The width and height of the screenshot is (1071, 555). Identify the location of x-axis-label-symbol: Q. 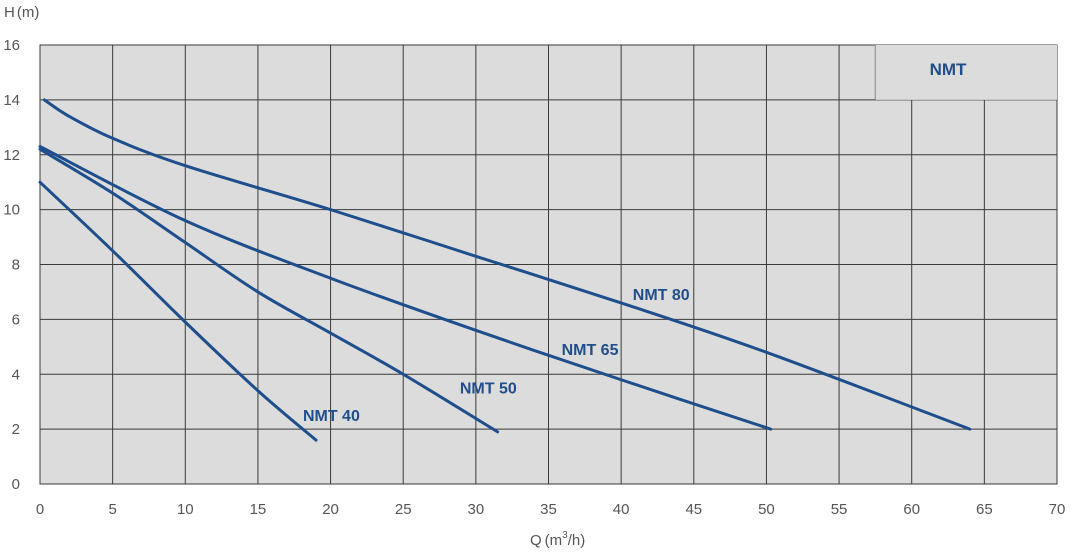
(536, 540).